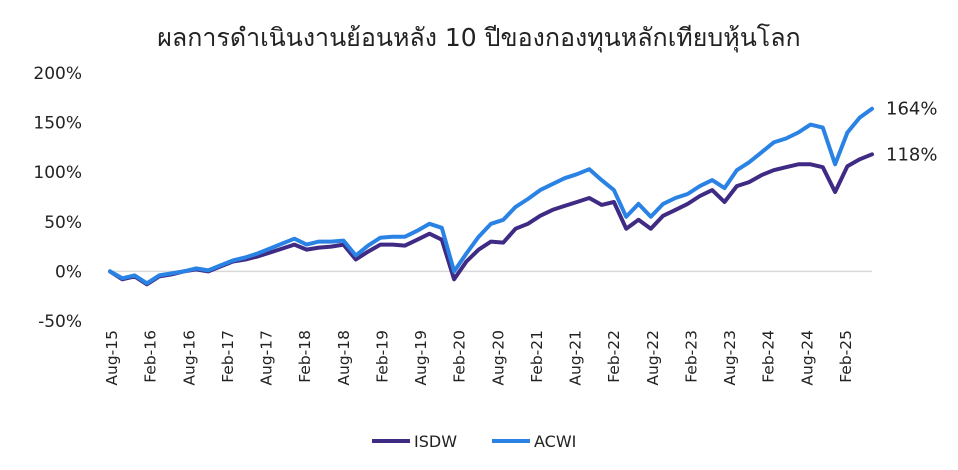  Describe the element at coordinates (653, 358) in the screenshot. I see `x-tick-label: Aug-22` at that location.